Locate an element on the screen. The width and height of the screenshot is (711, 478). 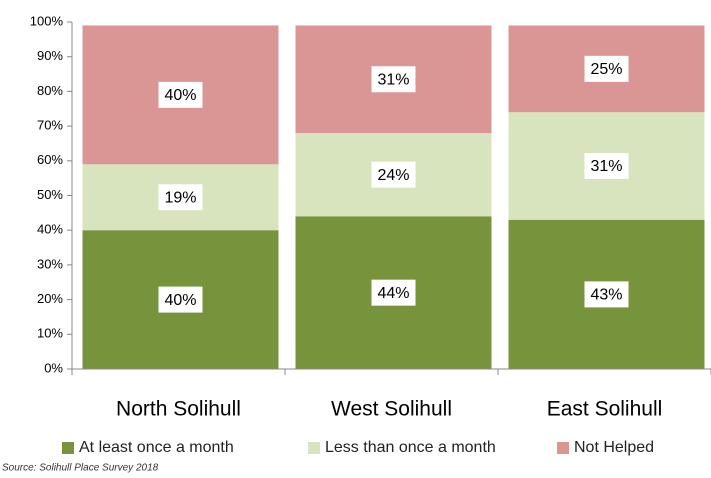
y-tick-label: 60% is located at coordinates (50, 159).